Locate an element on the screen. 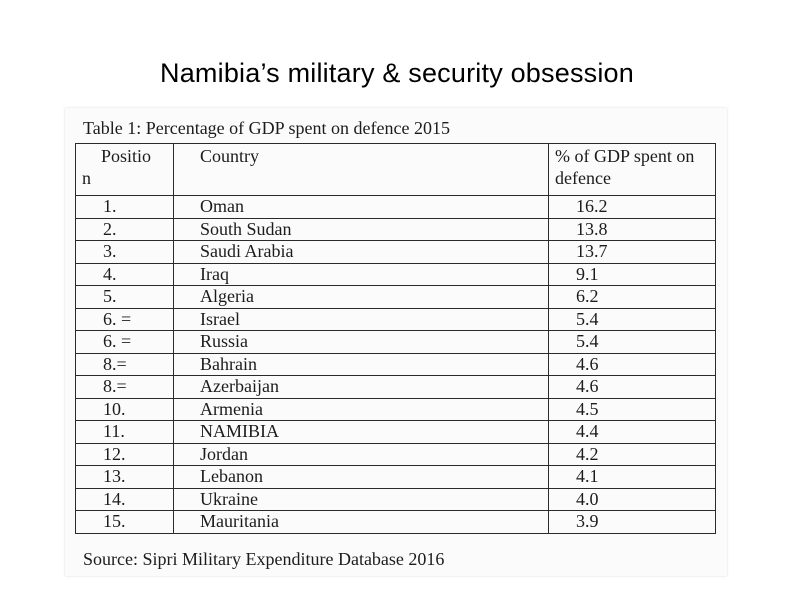 The width and height of the screenshot is (794, 595). table-row: 8.= Azerbaijan 4.6 is located at coordinates (395, 387).